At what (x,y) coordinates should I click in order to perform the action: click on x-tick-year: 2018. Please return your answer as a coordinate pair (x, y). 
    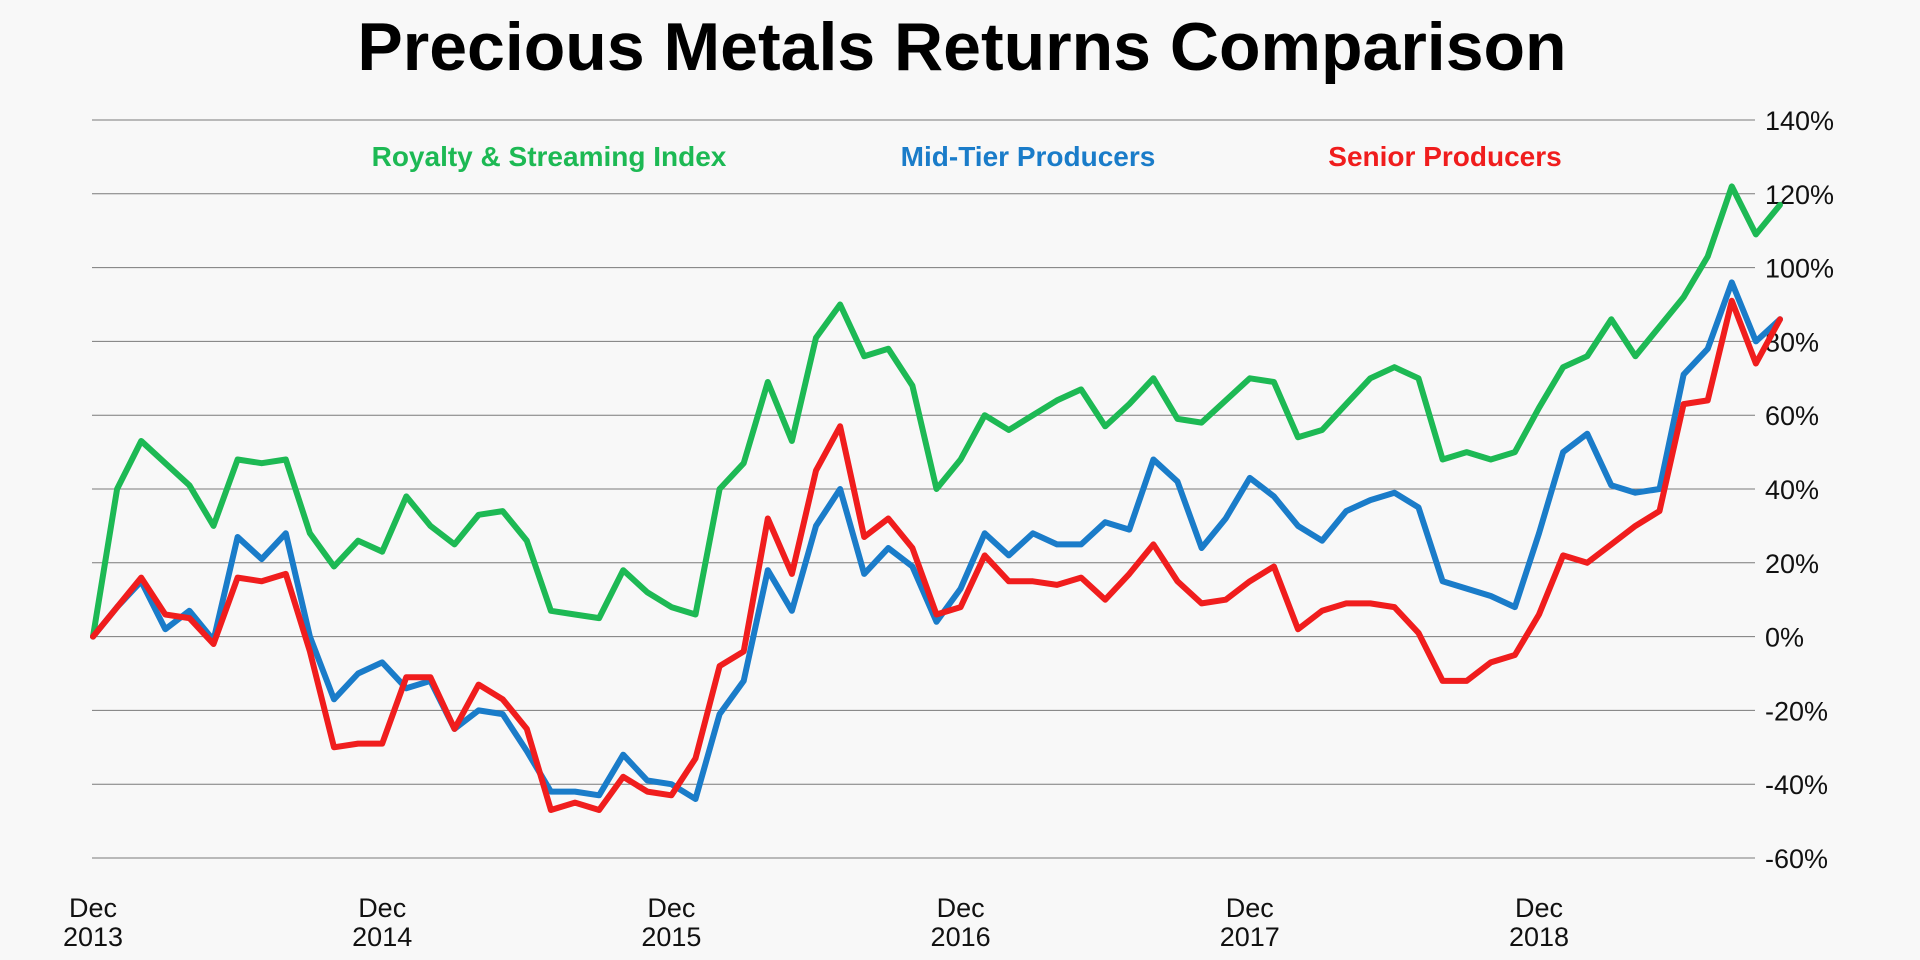
    Looking at the image, I should click on (1539, 937).